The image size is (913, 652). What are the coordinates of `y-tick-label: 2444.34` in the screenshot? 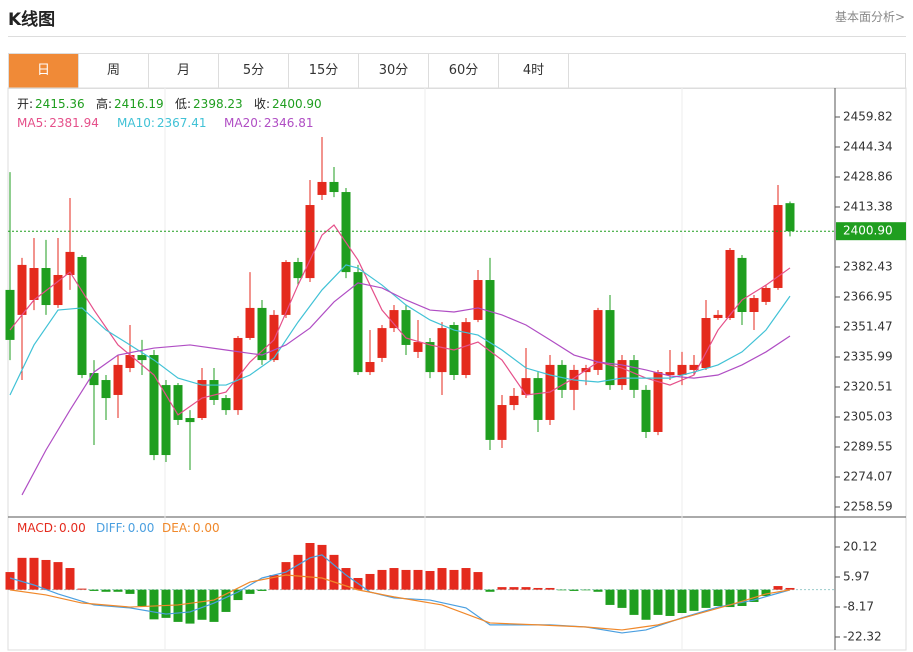 It's located at (868, 146).